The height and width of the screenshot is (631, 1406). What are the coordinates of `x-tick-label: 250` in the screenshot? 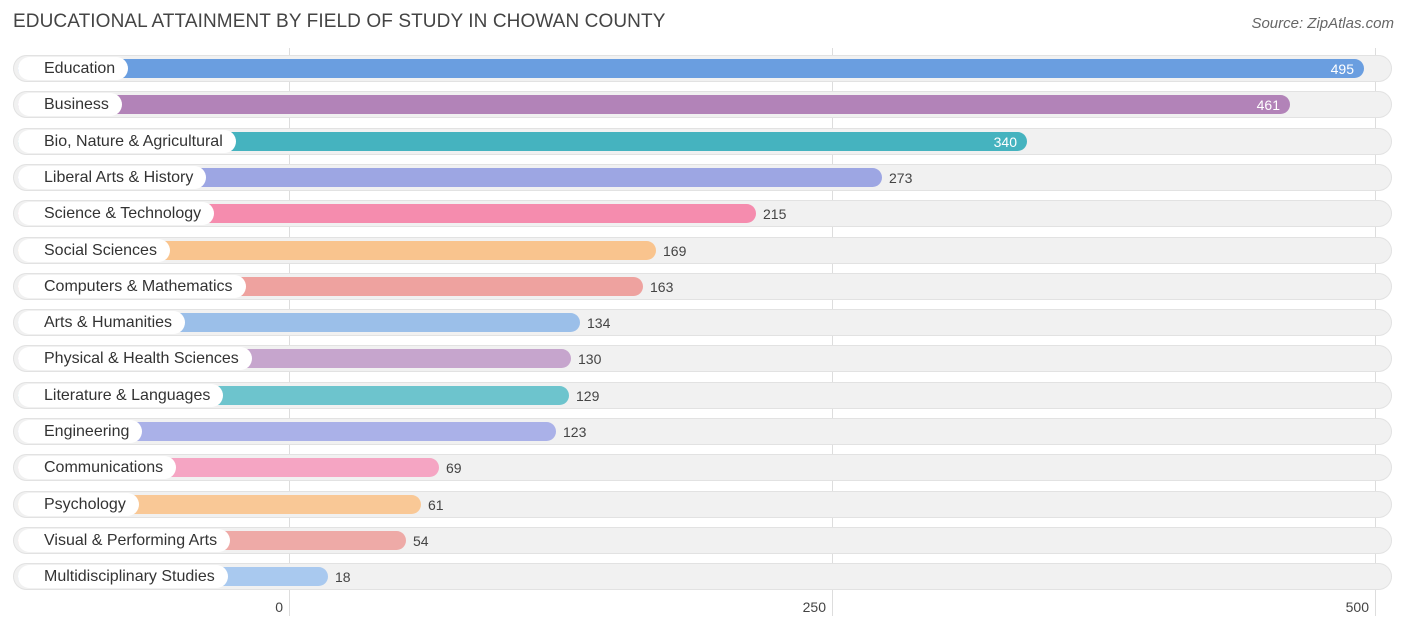 It's located at (814, 607).